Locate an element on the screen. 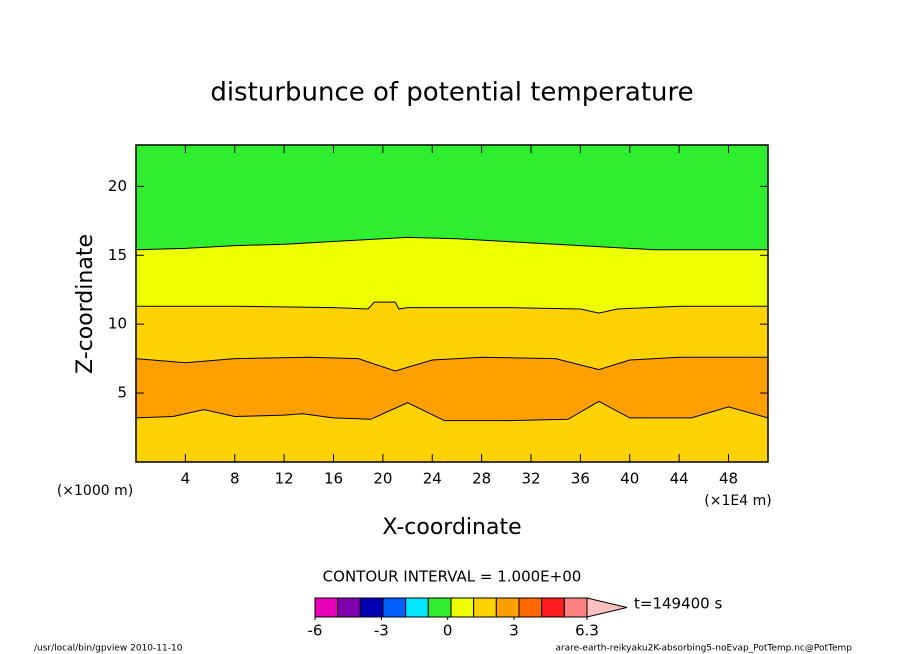 The height and width of the screenshot is (654, 904). colorbar-tick-label: 3 is located at coordinates (514, 631).